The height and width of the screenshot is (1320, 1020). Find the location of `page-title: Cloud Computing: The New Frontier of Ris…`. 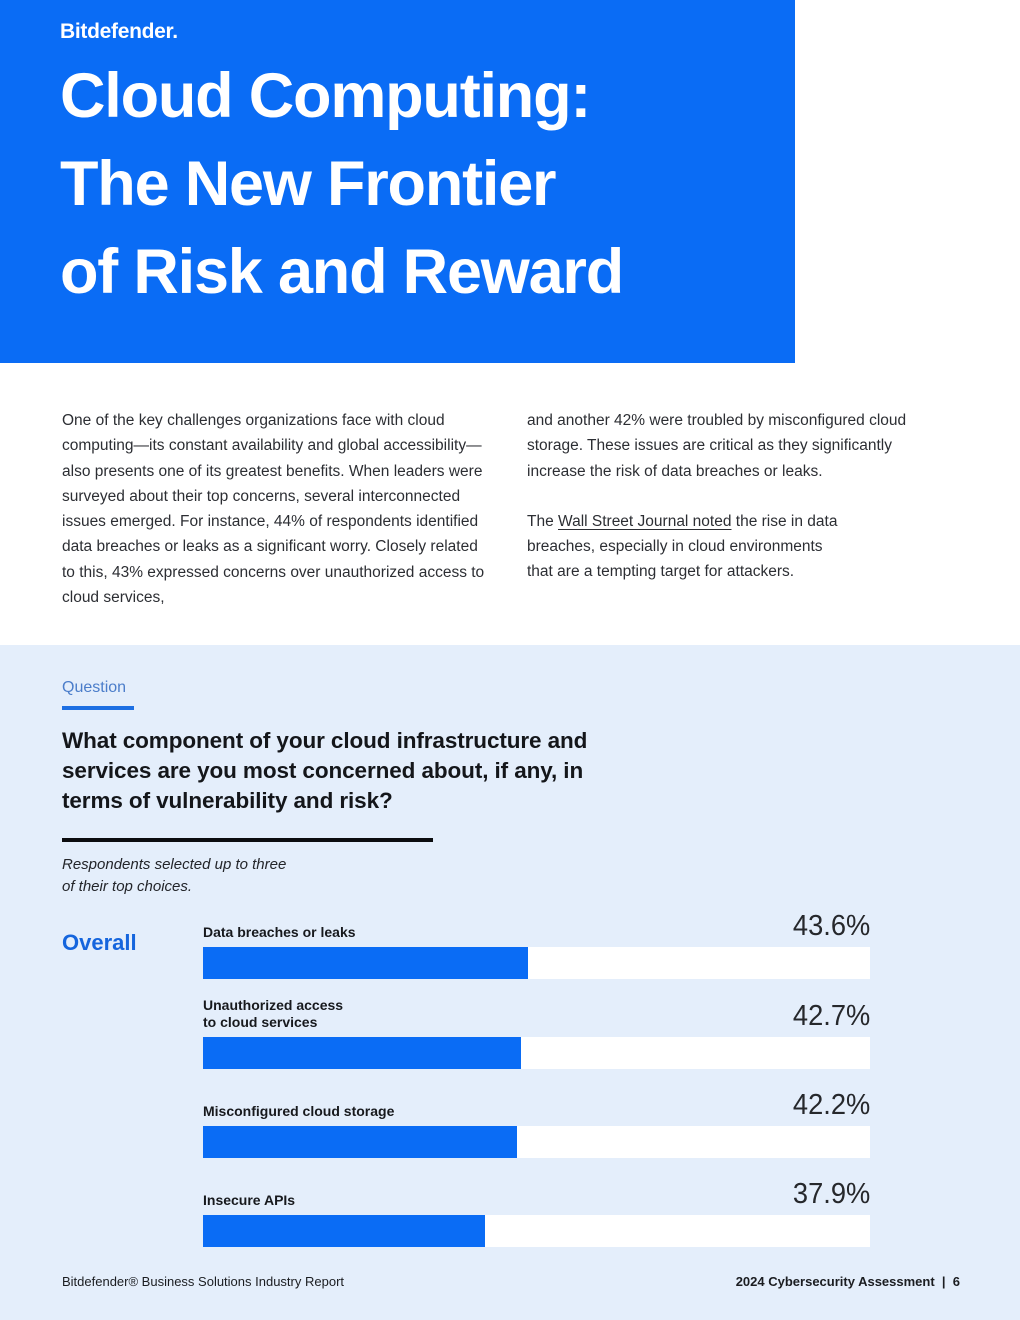

page-title: Cloud Computing: The New Frontier of Ris… is located at coordinates (427, 184).